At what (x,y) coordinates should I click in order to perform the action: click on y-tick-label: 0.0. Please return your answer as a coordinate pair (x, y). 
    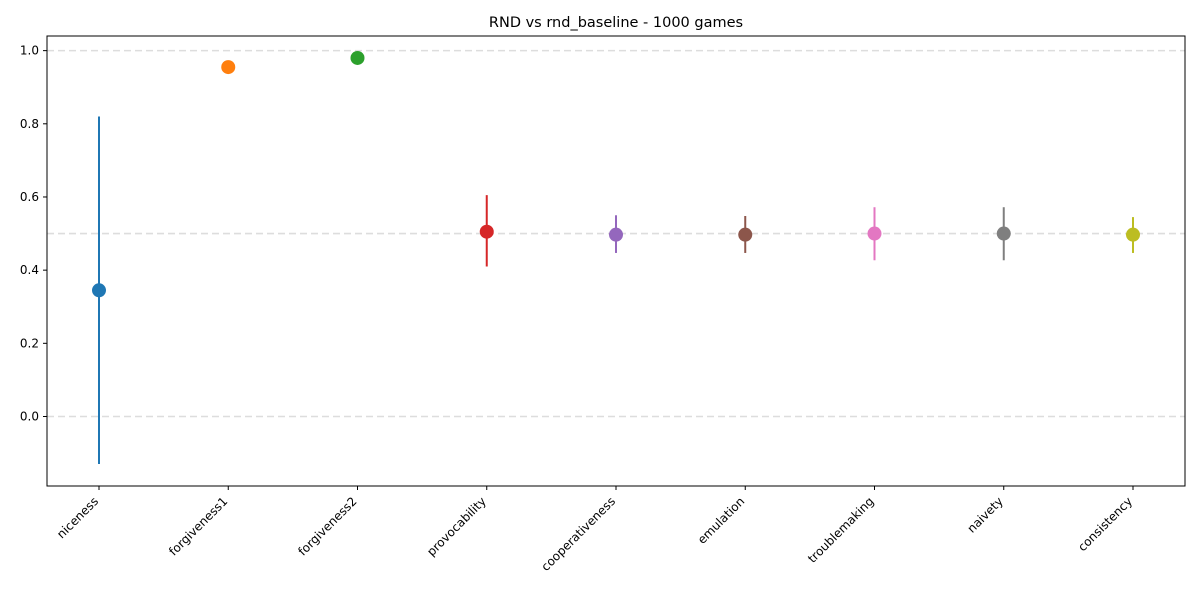
    Looking at the image, I should click on (29, 416).